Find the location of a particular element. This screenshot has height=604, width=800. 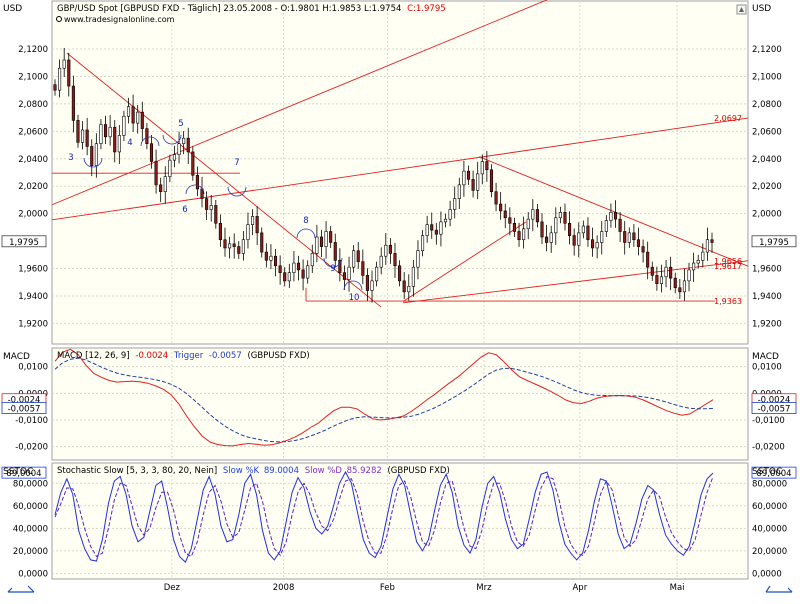

stoch-k-line is located at coordinates (384, 516).